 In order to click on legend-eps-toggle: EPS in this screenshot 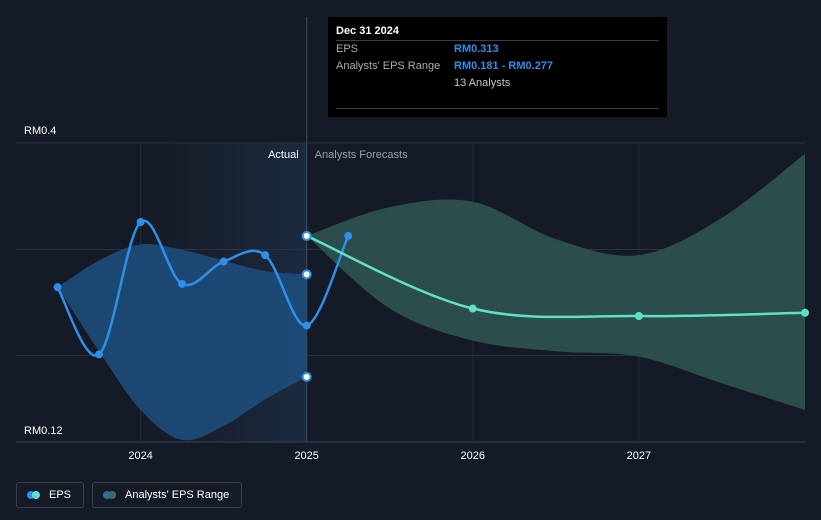, I will do `click(50, 495)`.